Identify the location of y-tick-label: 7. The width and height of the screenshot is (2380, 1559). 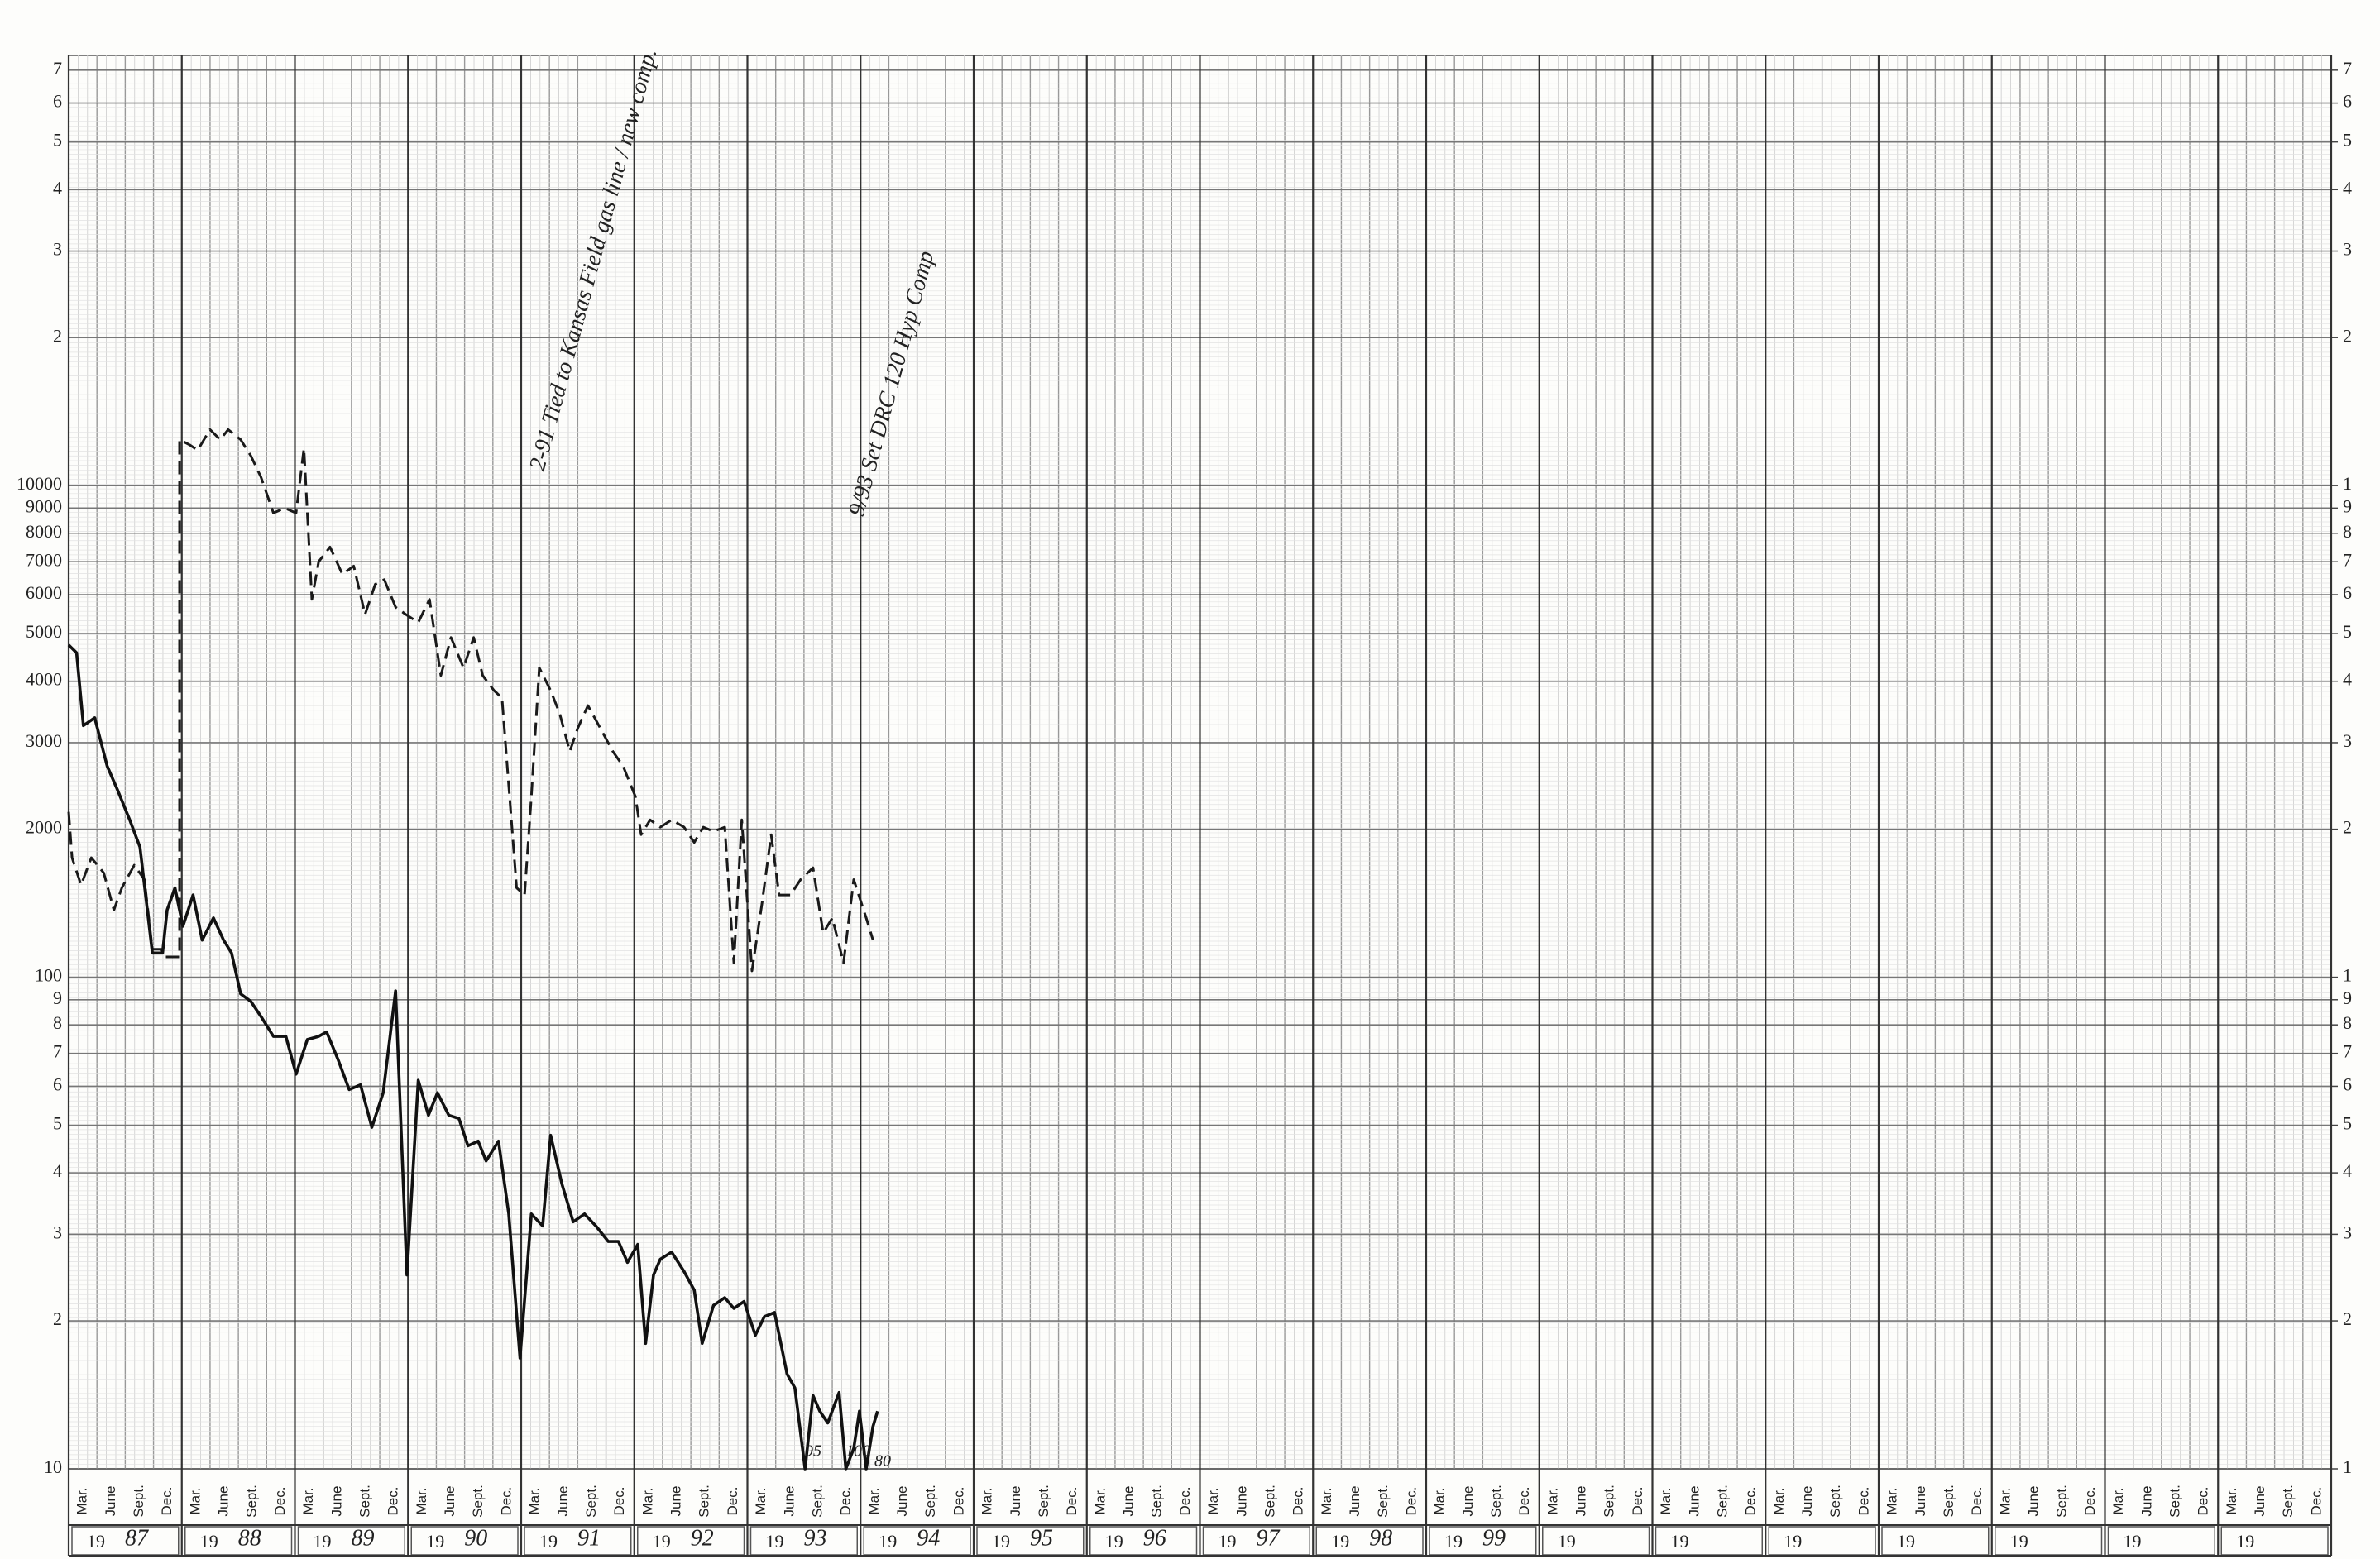
(57, 1051).